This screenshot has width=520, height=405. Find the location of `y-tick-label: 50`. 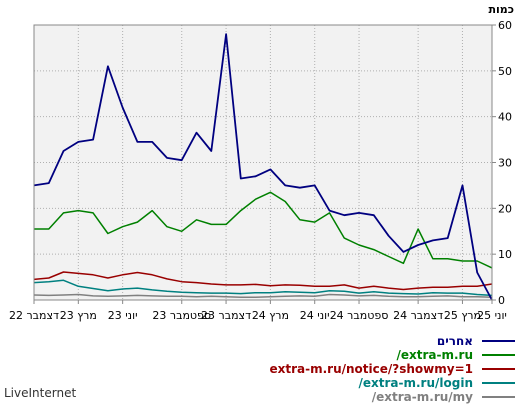

y-tick-label: 50 is located at coordinates (505, 71).